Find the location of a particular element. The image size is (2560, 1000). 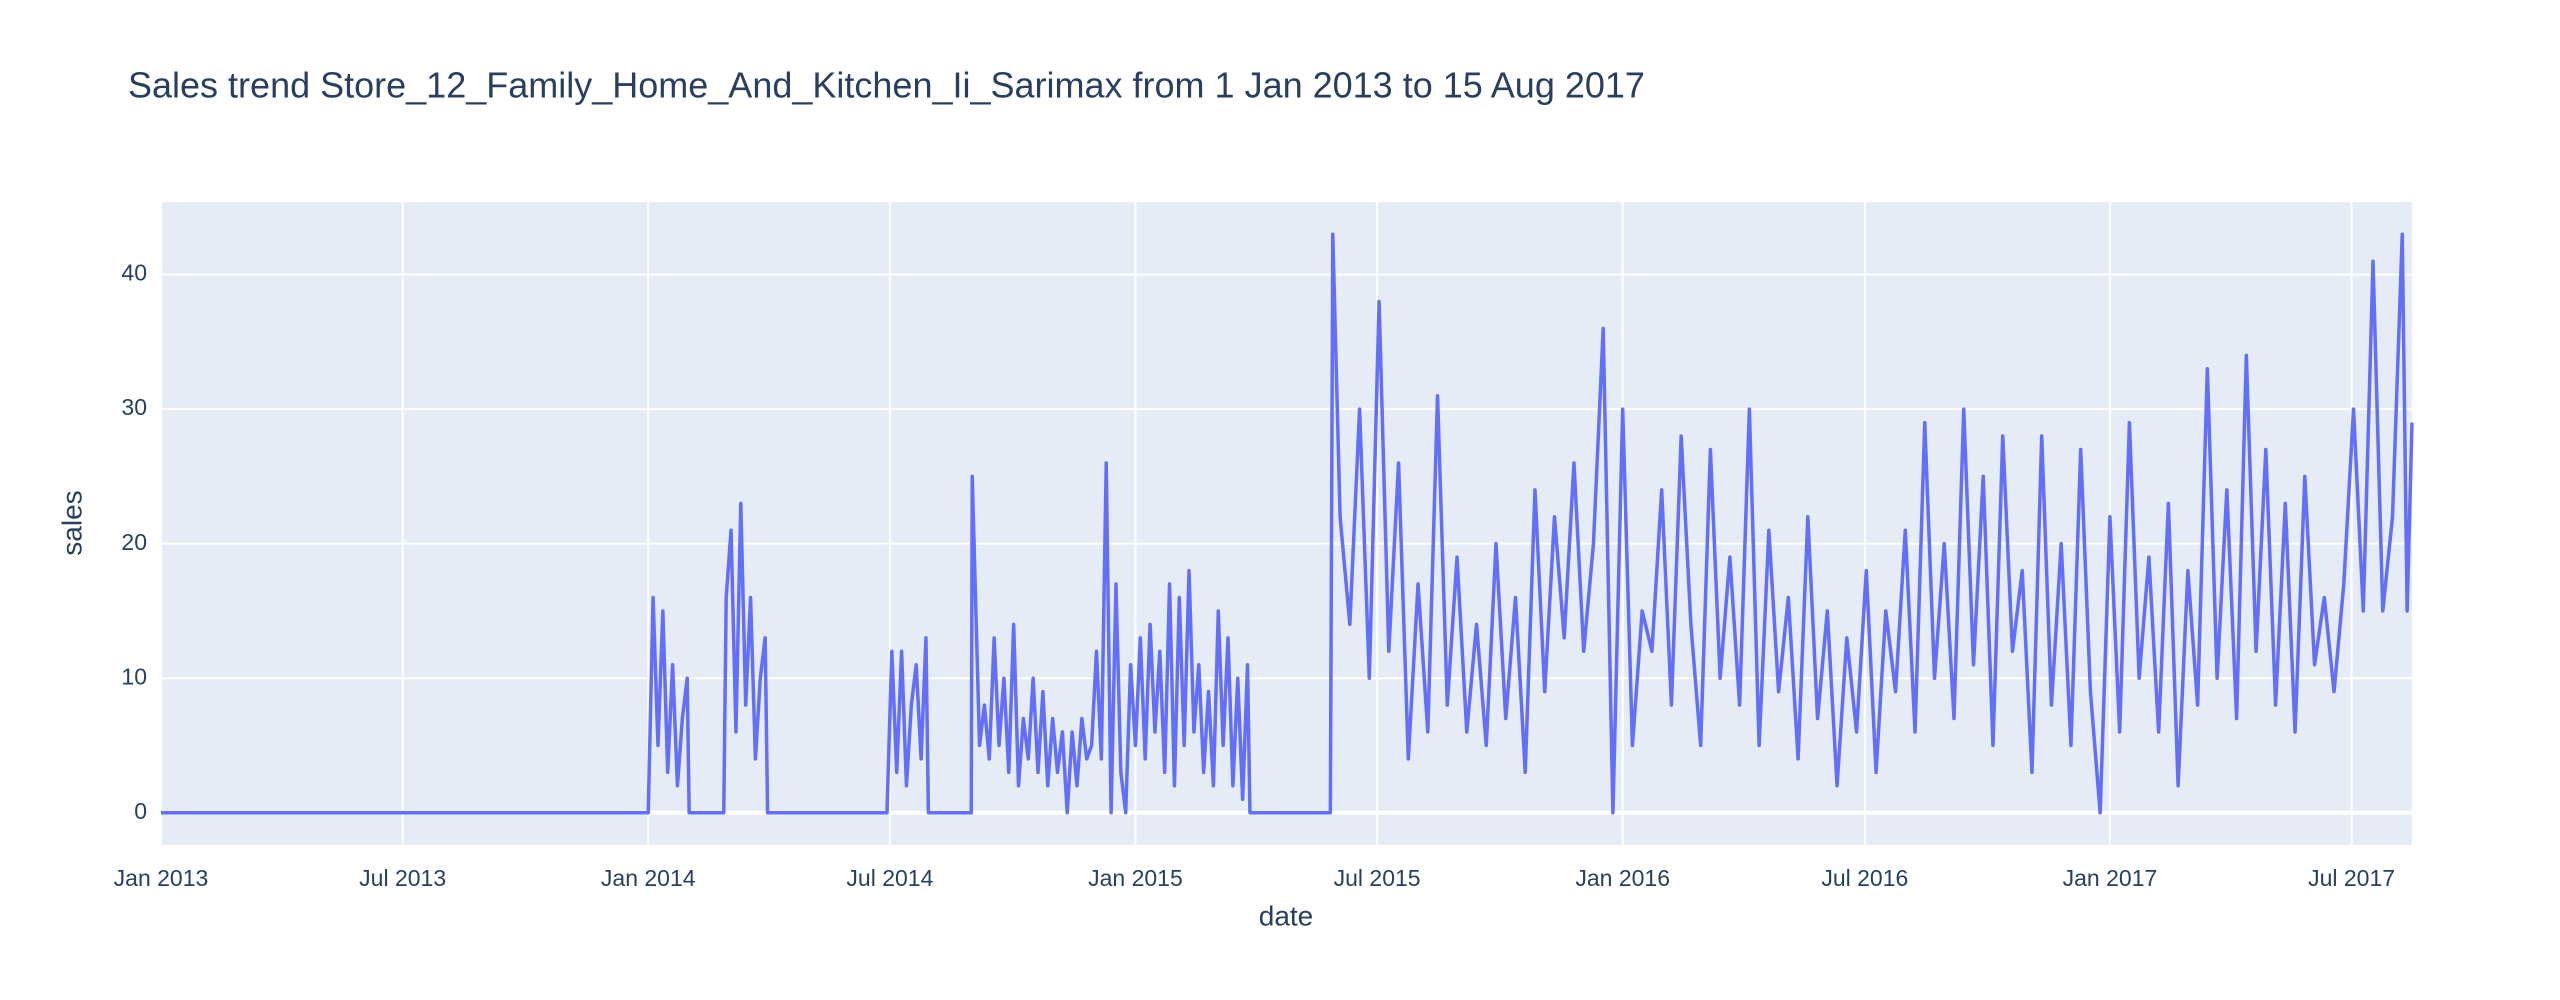

x-tick-label: Jul 2014 is located at coordinates (889, 878).